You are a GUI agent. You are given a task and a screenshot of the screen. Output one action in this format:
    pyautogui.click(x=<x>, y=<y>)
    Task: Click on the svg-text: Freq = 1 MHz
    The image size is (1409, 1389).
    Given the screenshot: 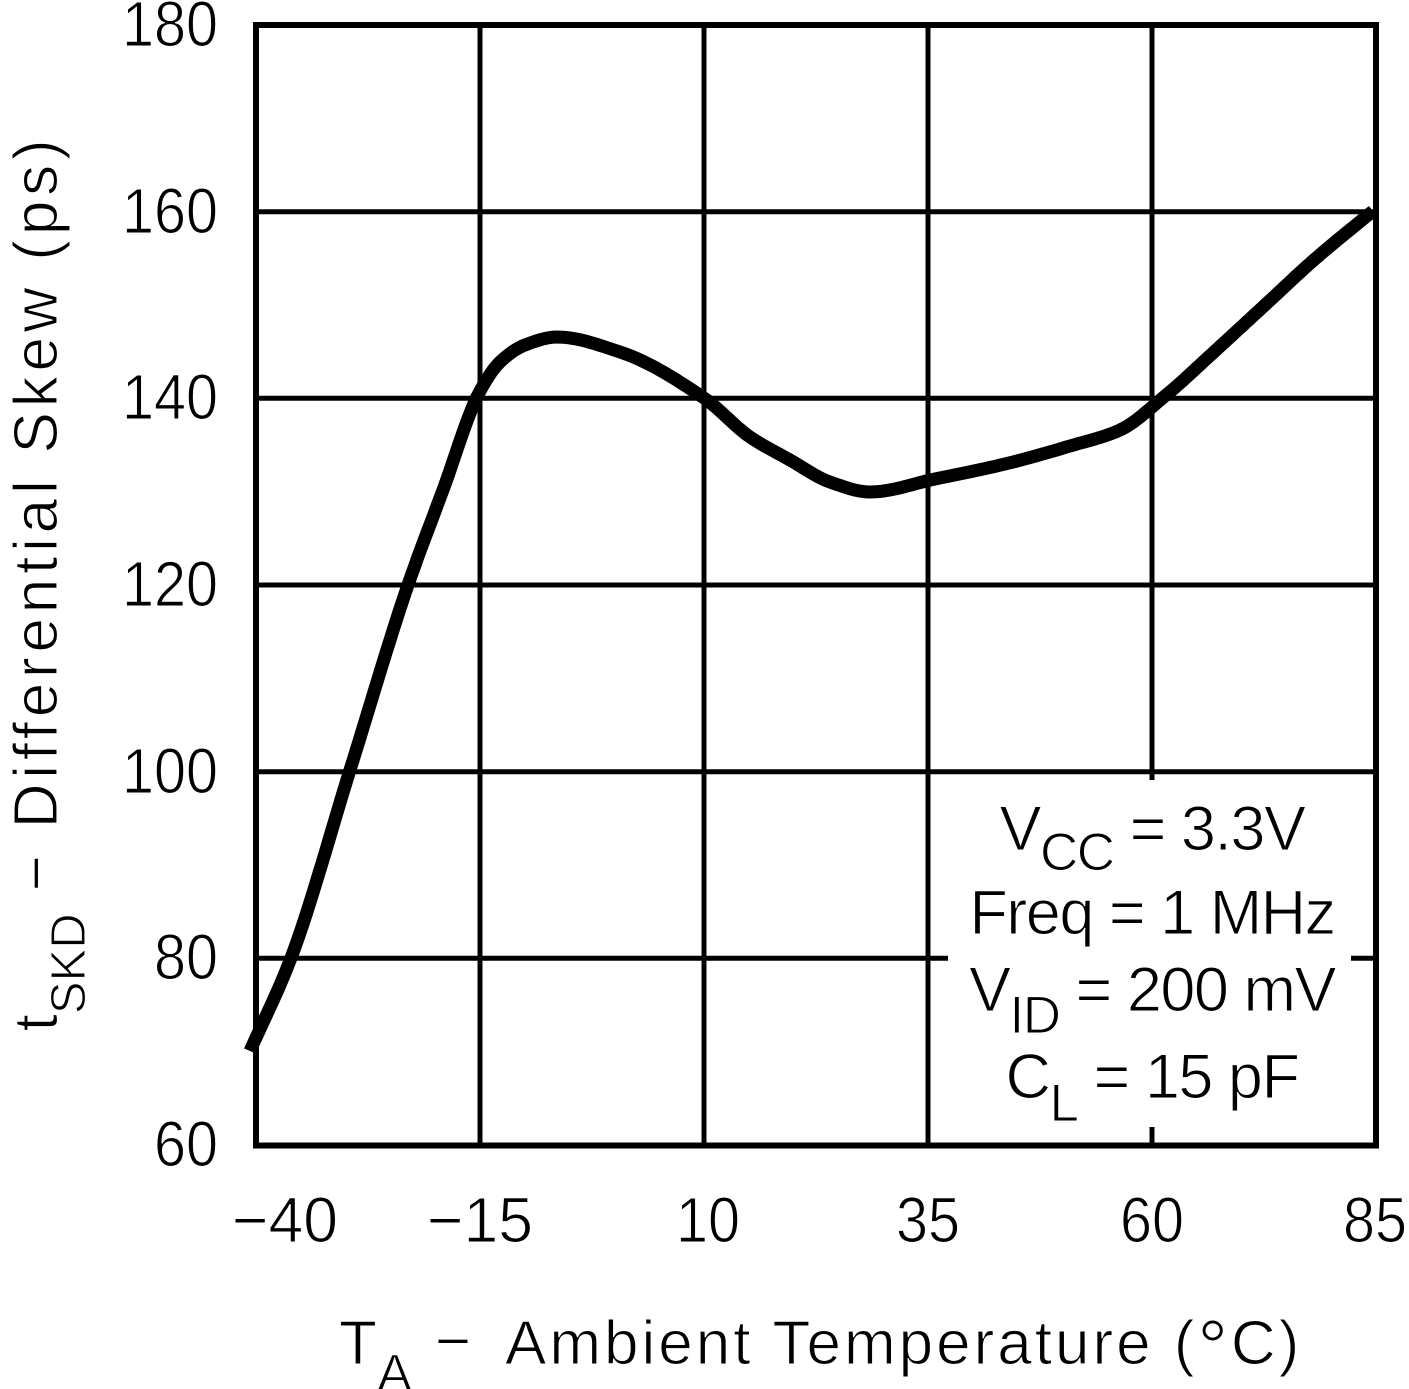 What is the action you would take?
    pyautogui.click(x=1151, y=913)
    